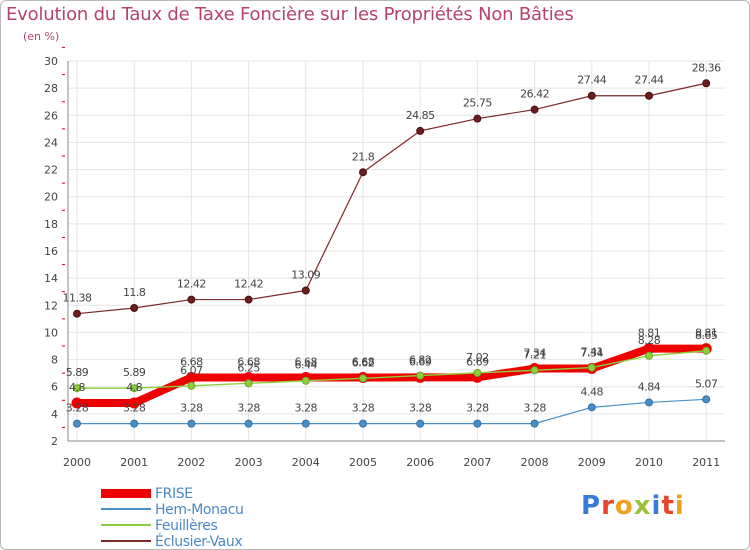 Image resolution: width=750 pixels, height=550 pixels. Describe the element at coordinates (51, 61) in the screenshot. I see `y-tick-label: 30` at that location.